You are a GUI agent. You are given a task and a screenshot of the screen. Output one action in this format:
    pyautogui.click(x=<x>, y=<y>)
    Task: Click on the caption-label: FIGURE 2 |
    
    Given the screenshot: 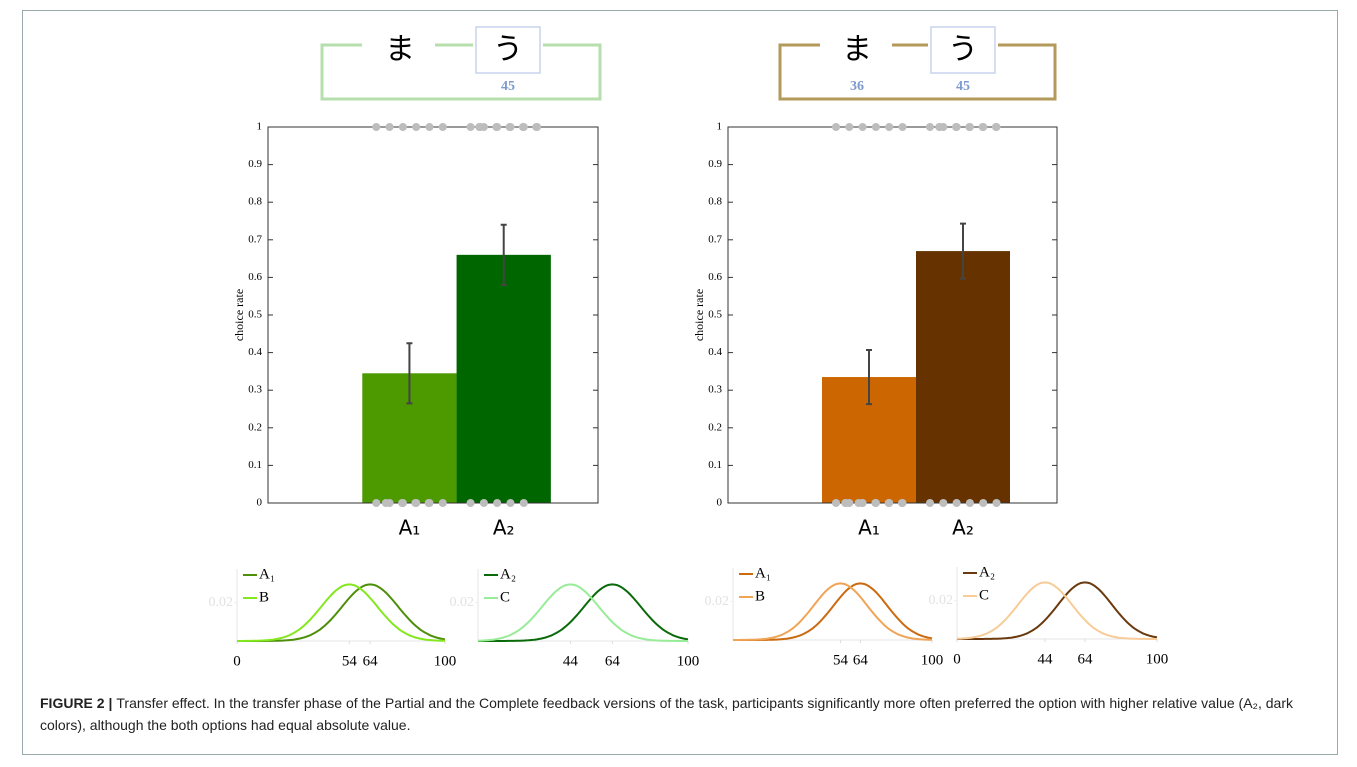 What is the action you would take?
    pyautogui.click(x=76, y=703)
    